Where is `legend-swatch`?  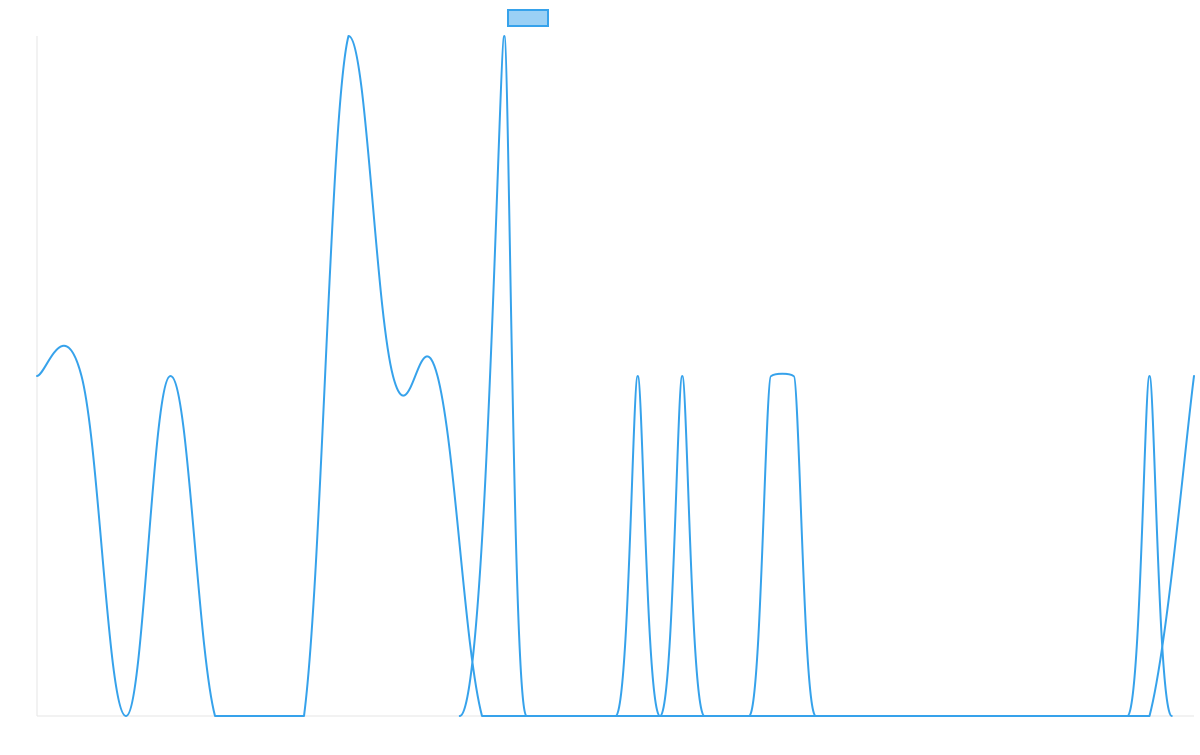 legend-swatch is located at coordinates (528, 18).